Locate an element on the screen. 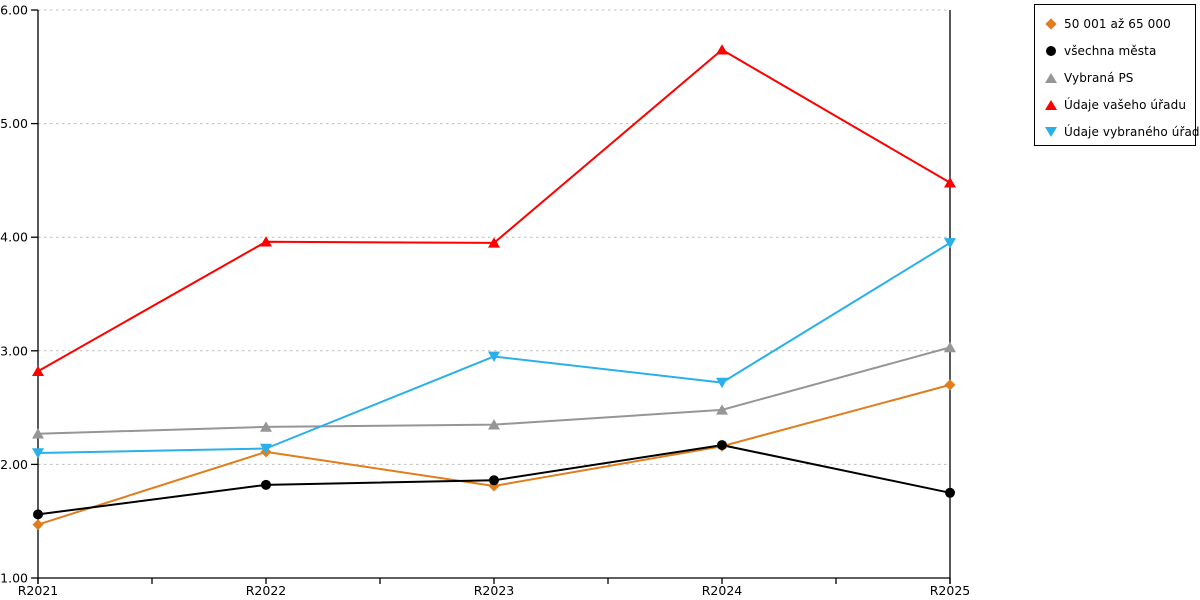  legend-item: Údaje vybraného úřadu is located at coordinates (1122, 131).